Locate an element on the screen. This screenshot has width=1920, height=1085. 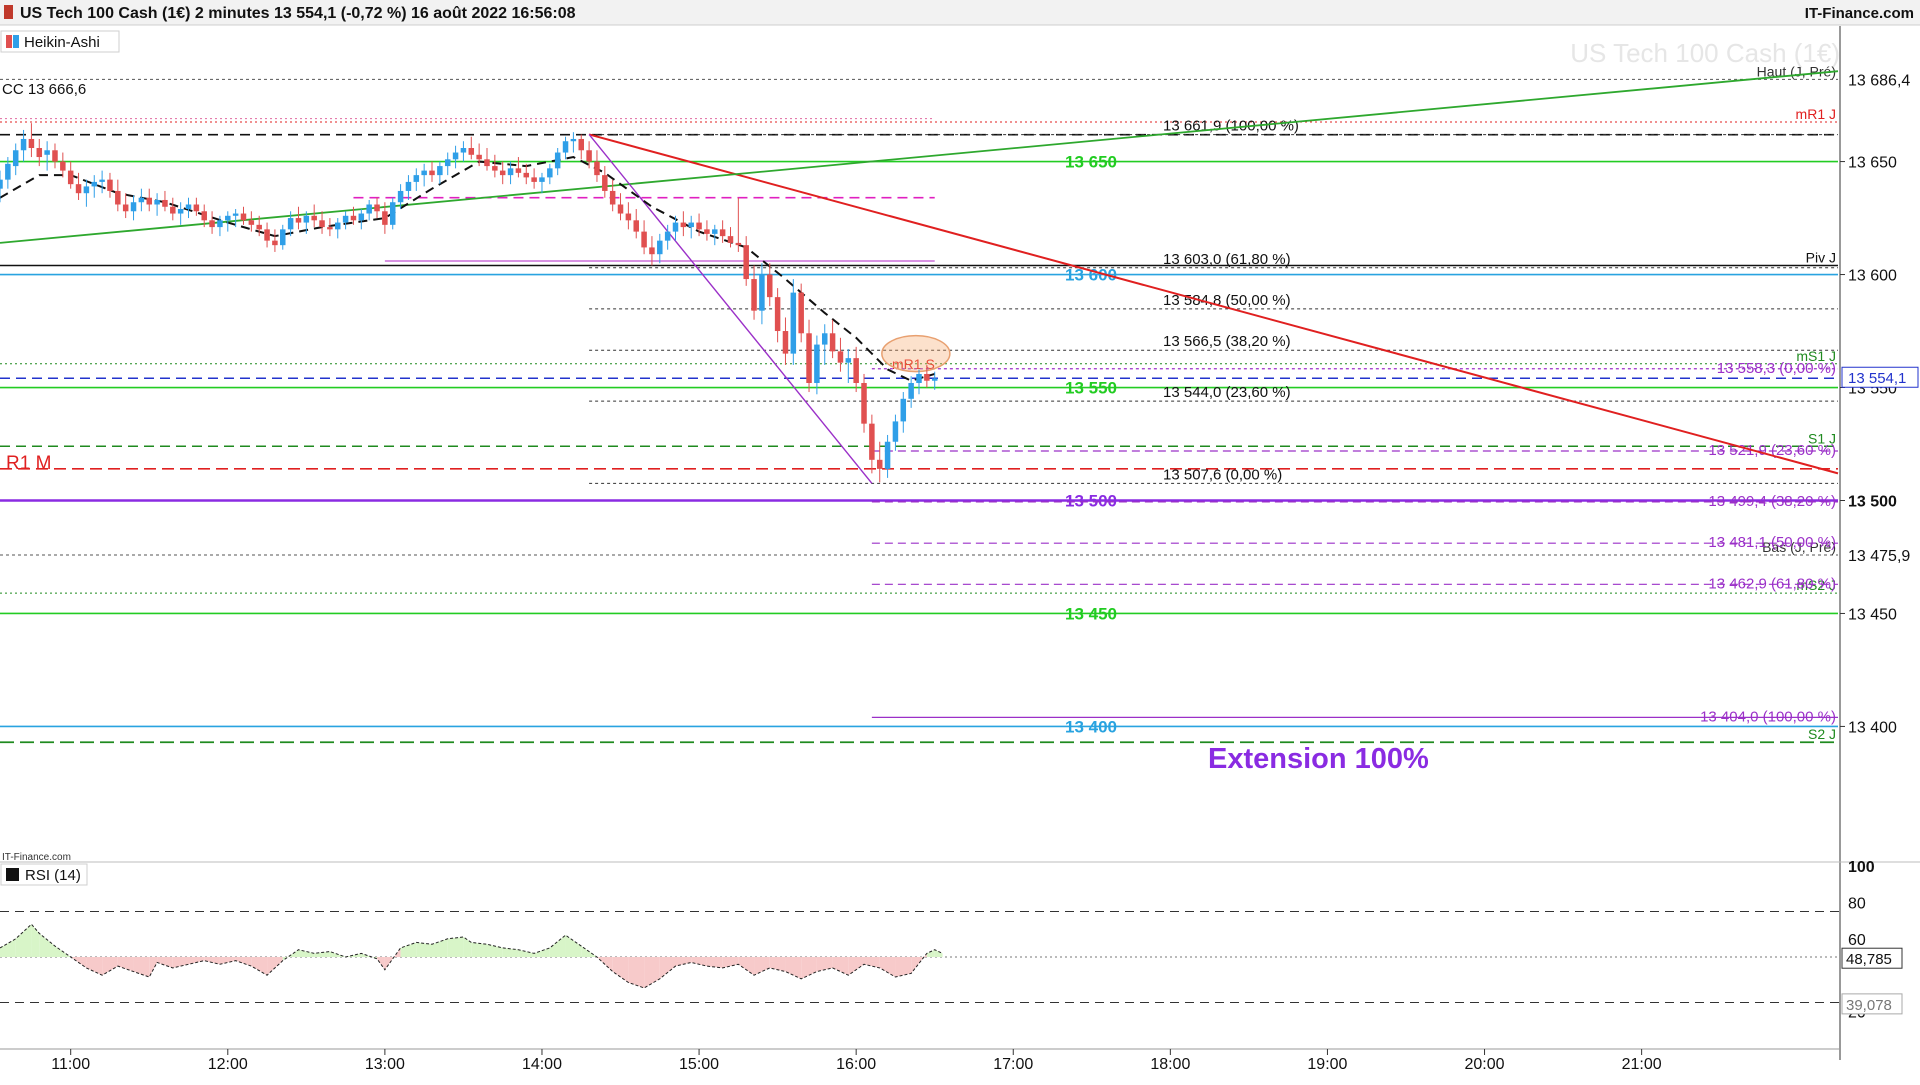
pivot-label: mS2 J is located at coordinates (1816, 585).